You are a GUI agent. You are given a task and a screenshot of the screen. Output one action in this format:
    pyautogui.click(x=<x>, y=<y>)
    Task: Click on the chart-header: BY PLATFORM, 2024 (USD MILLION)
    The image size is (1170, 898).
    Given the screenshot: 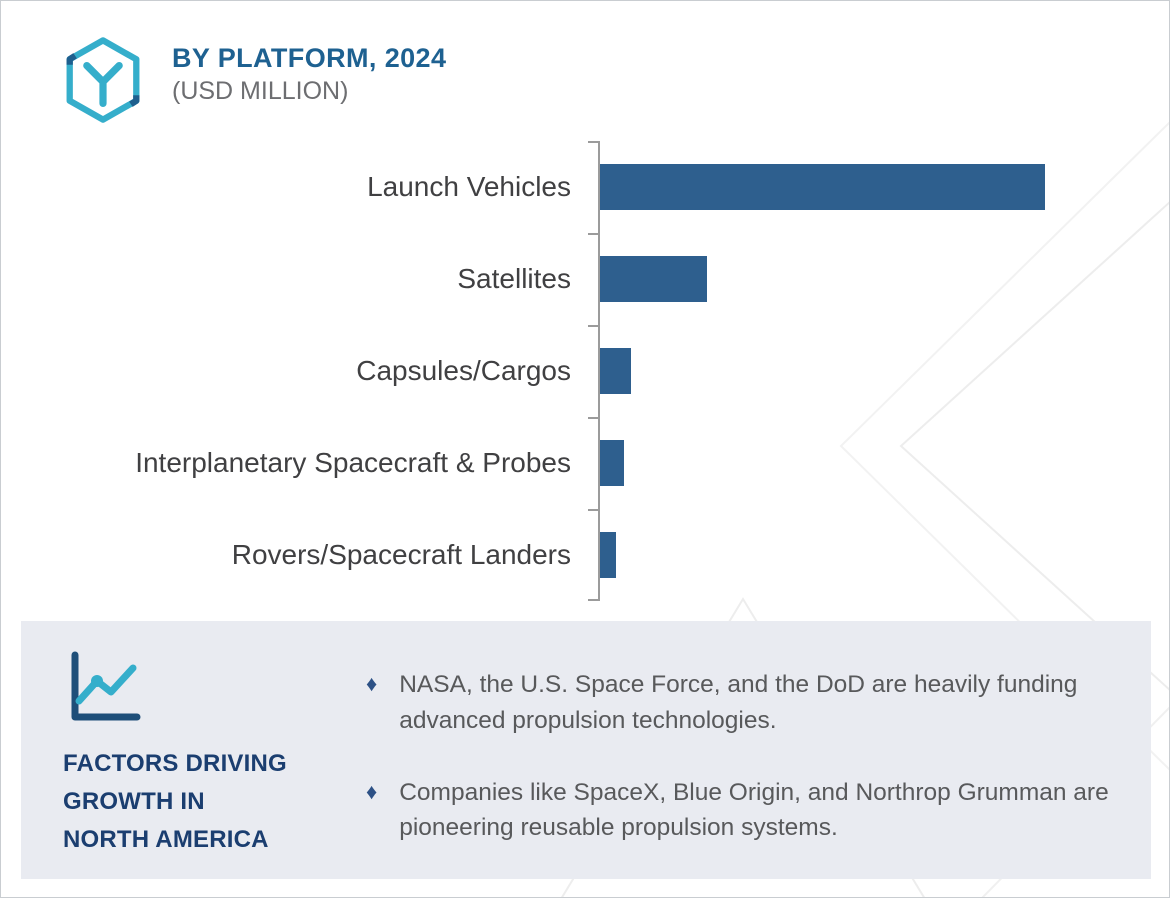 What is the action you would take?
    pyautogui.click(x=252, y=80)
    